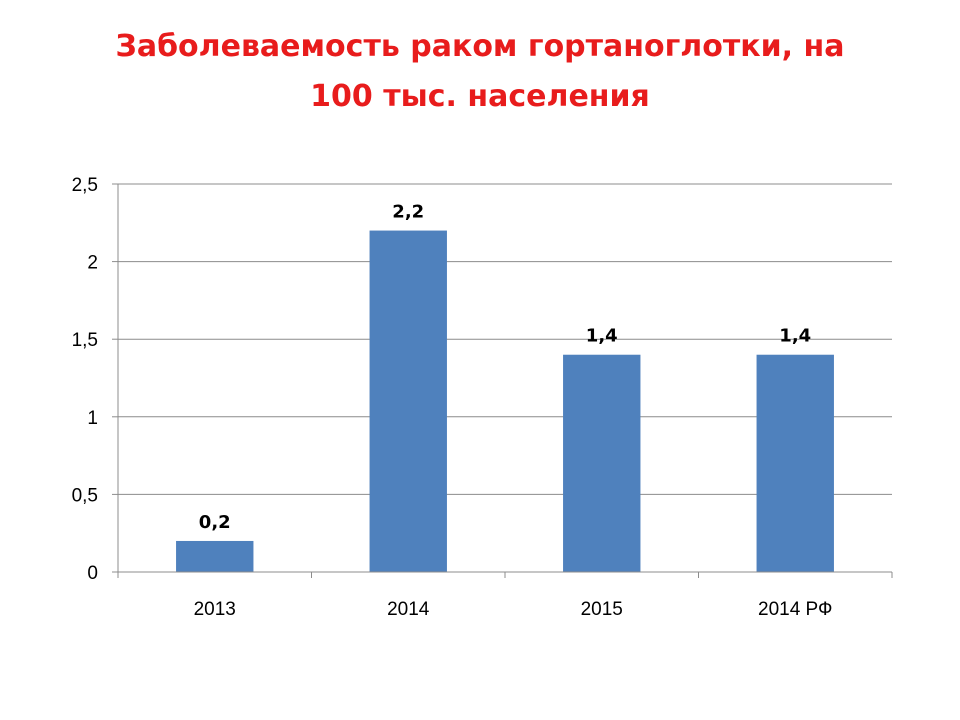  What do you see at coordinates (602, 609) in the screenshot?
I see `x-tick-label: 2015` at bounding box center [602, 609].